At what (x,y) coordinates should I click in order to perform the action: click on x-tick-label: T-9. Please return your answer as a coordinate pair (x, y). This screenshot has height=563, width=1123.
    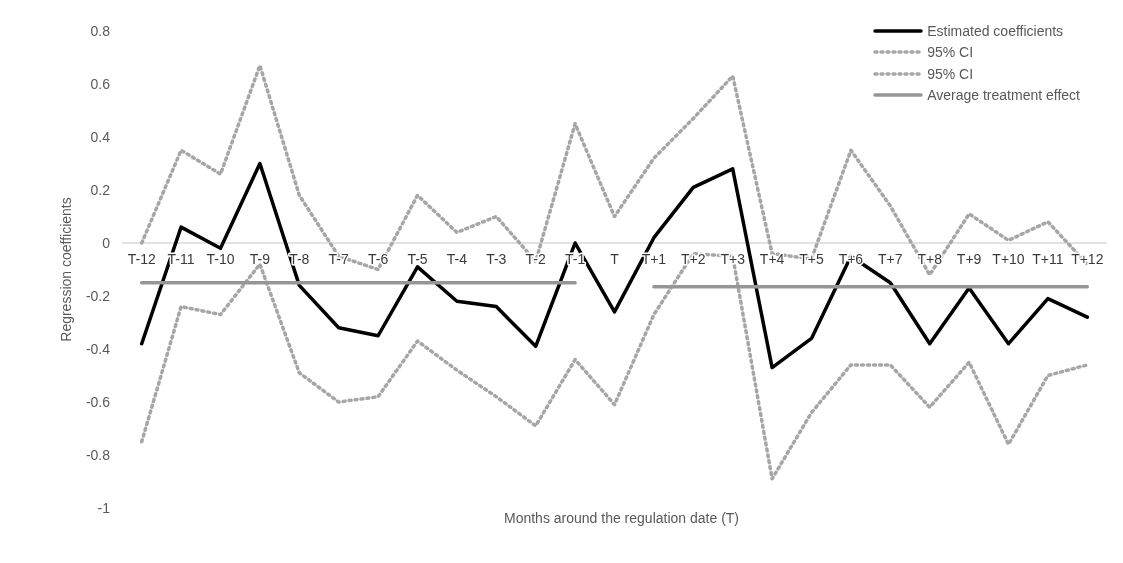
    Looking at the image, I should click on (260, 259).